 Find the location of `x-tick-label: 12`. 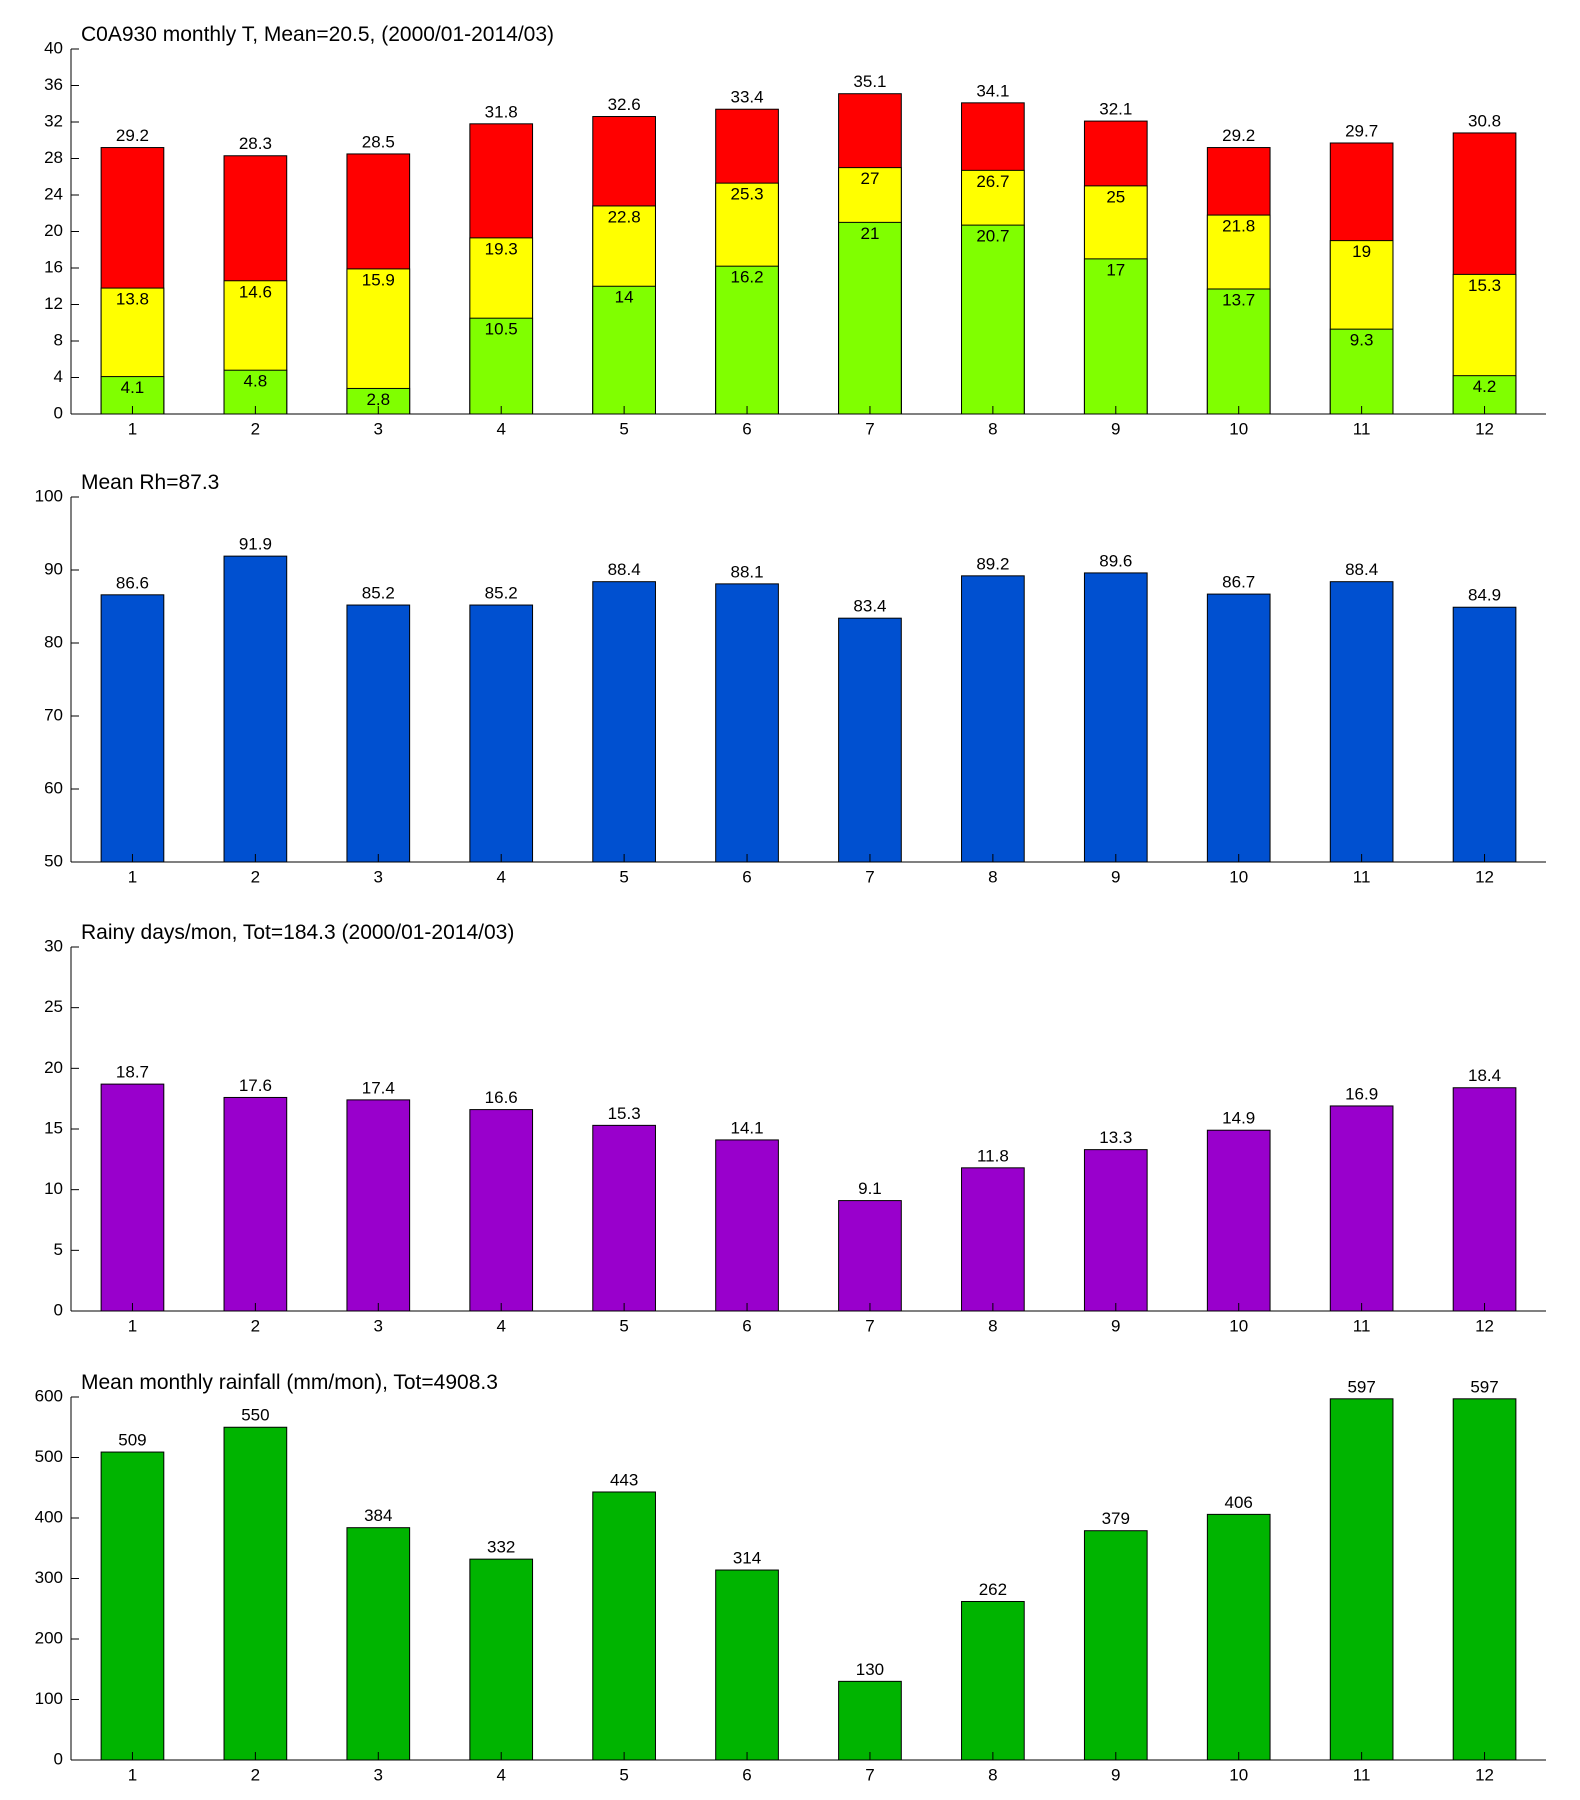

x-tick-label: 12 is located at coordinates (1484, 876).